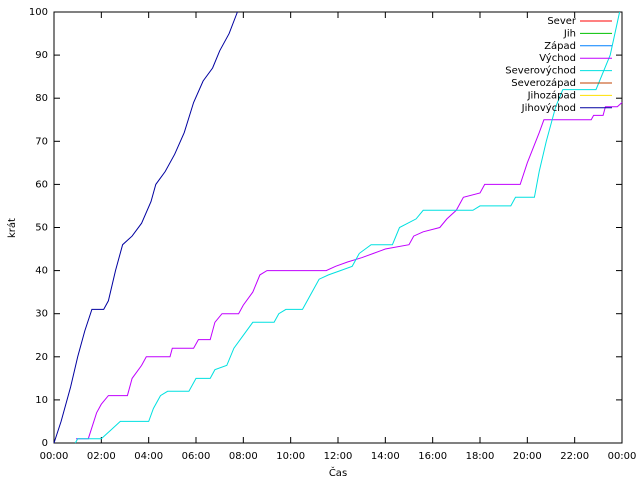  Describe the element at coordinates (38, 12) in the screenshot. I see `y-tick-label: 100` at that location.